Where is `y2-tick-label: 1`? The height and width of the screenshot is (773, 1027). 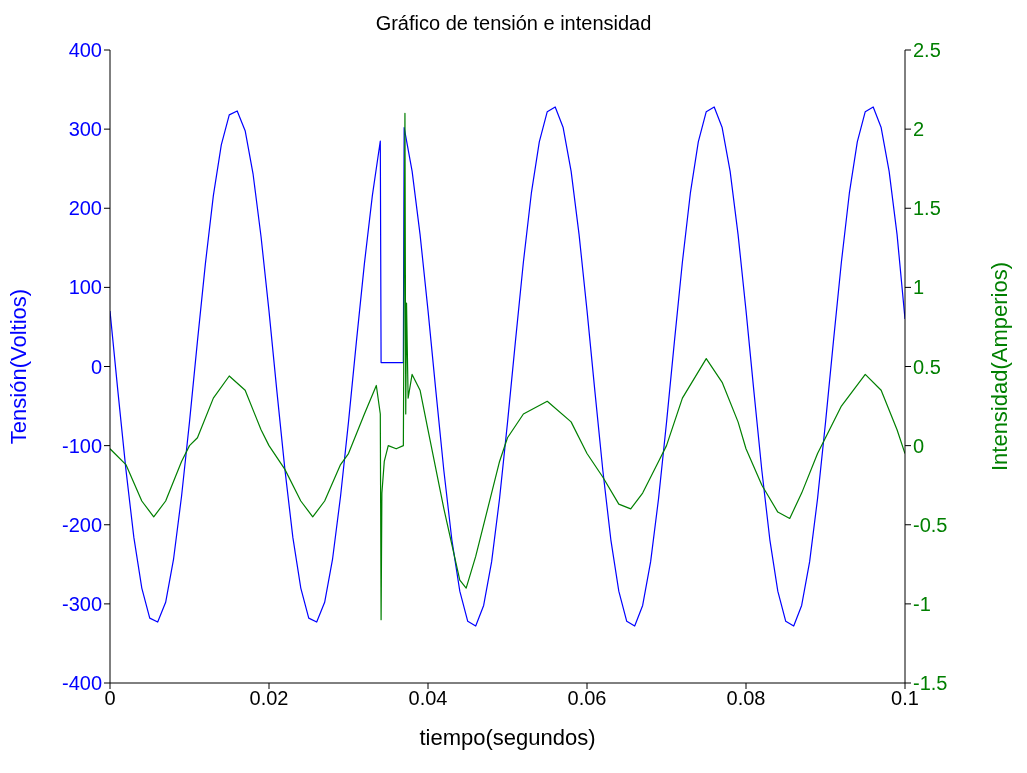
y2-tick-label: 1 is located at coordinates (919, 287).